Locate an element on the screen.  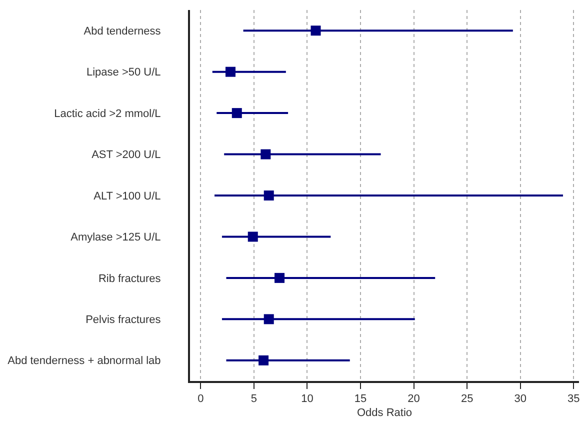
y-tick-label: Abd tenderness + abnormal lab is located at coordinates (84, 361).